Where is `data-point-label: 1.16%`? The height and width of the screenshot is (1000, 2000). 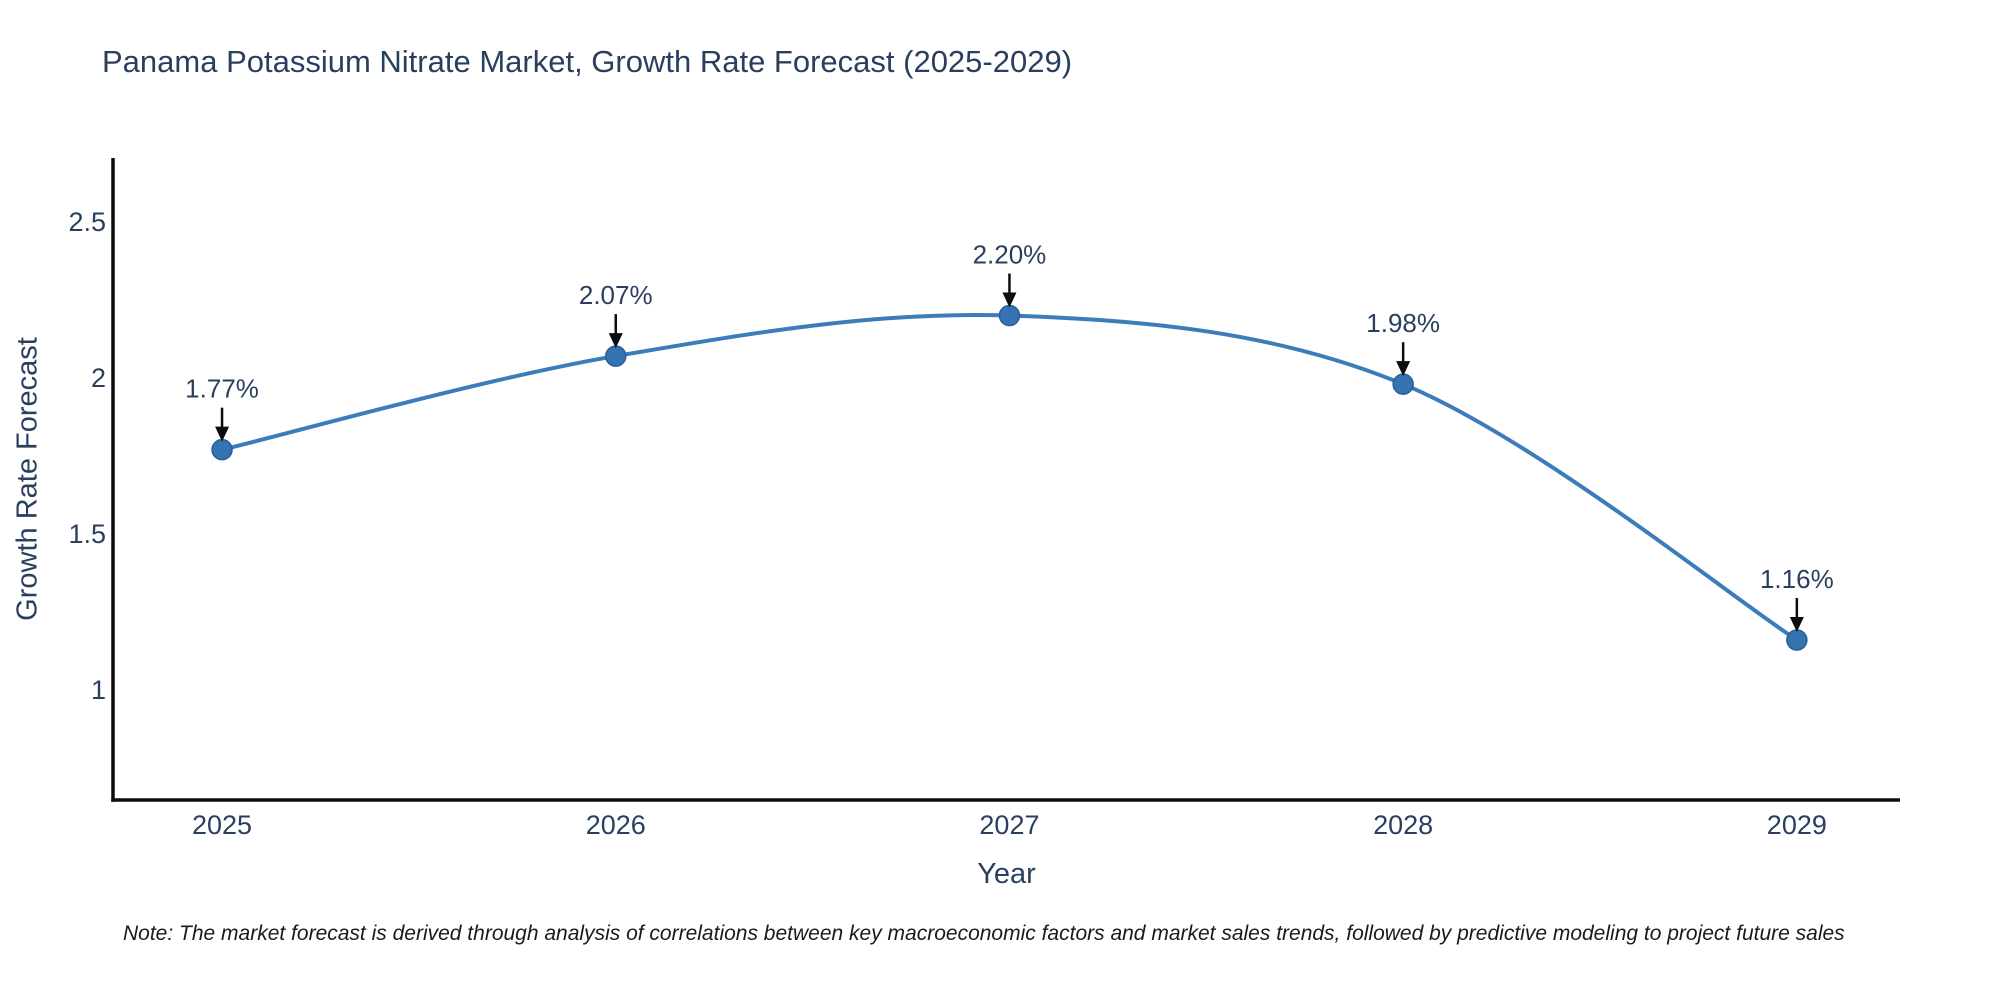
data-point-label: 1.16% is located at coordinates (1797, 579).